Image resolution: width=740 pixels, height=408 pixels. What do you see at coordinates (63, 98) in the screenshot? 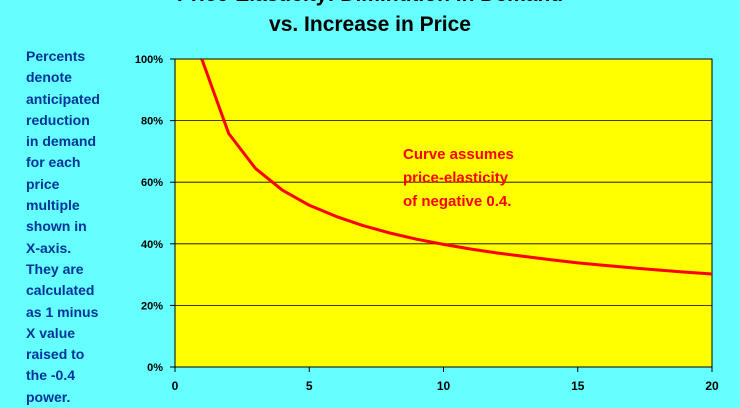
I see `side-note-line: anticipated` at bounding box center [63, 98].